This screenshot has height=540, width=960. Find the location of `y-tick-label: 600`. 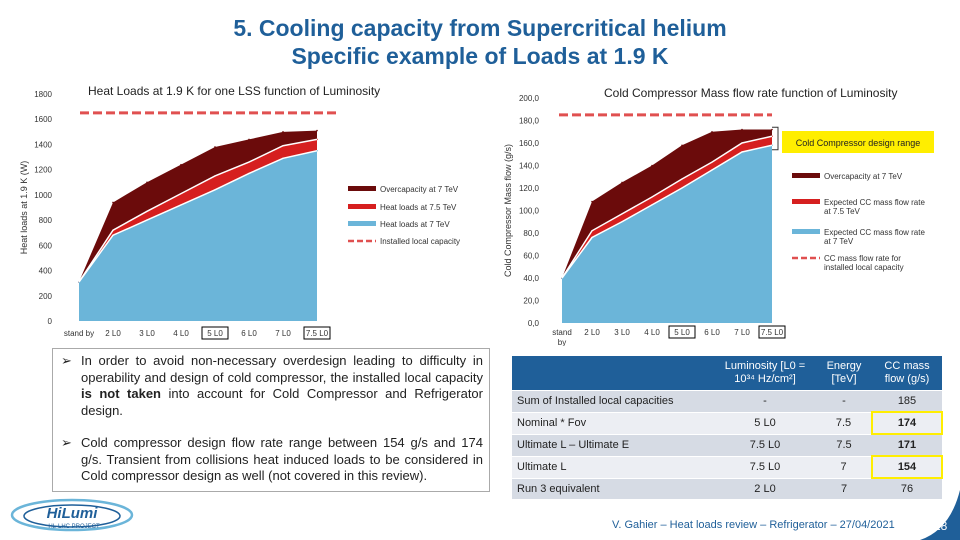

y-tick-label: 600 is located at coordinates (46, 245).